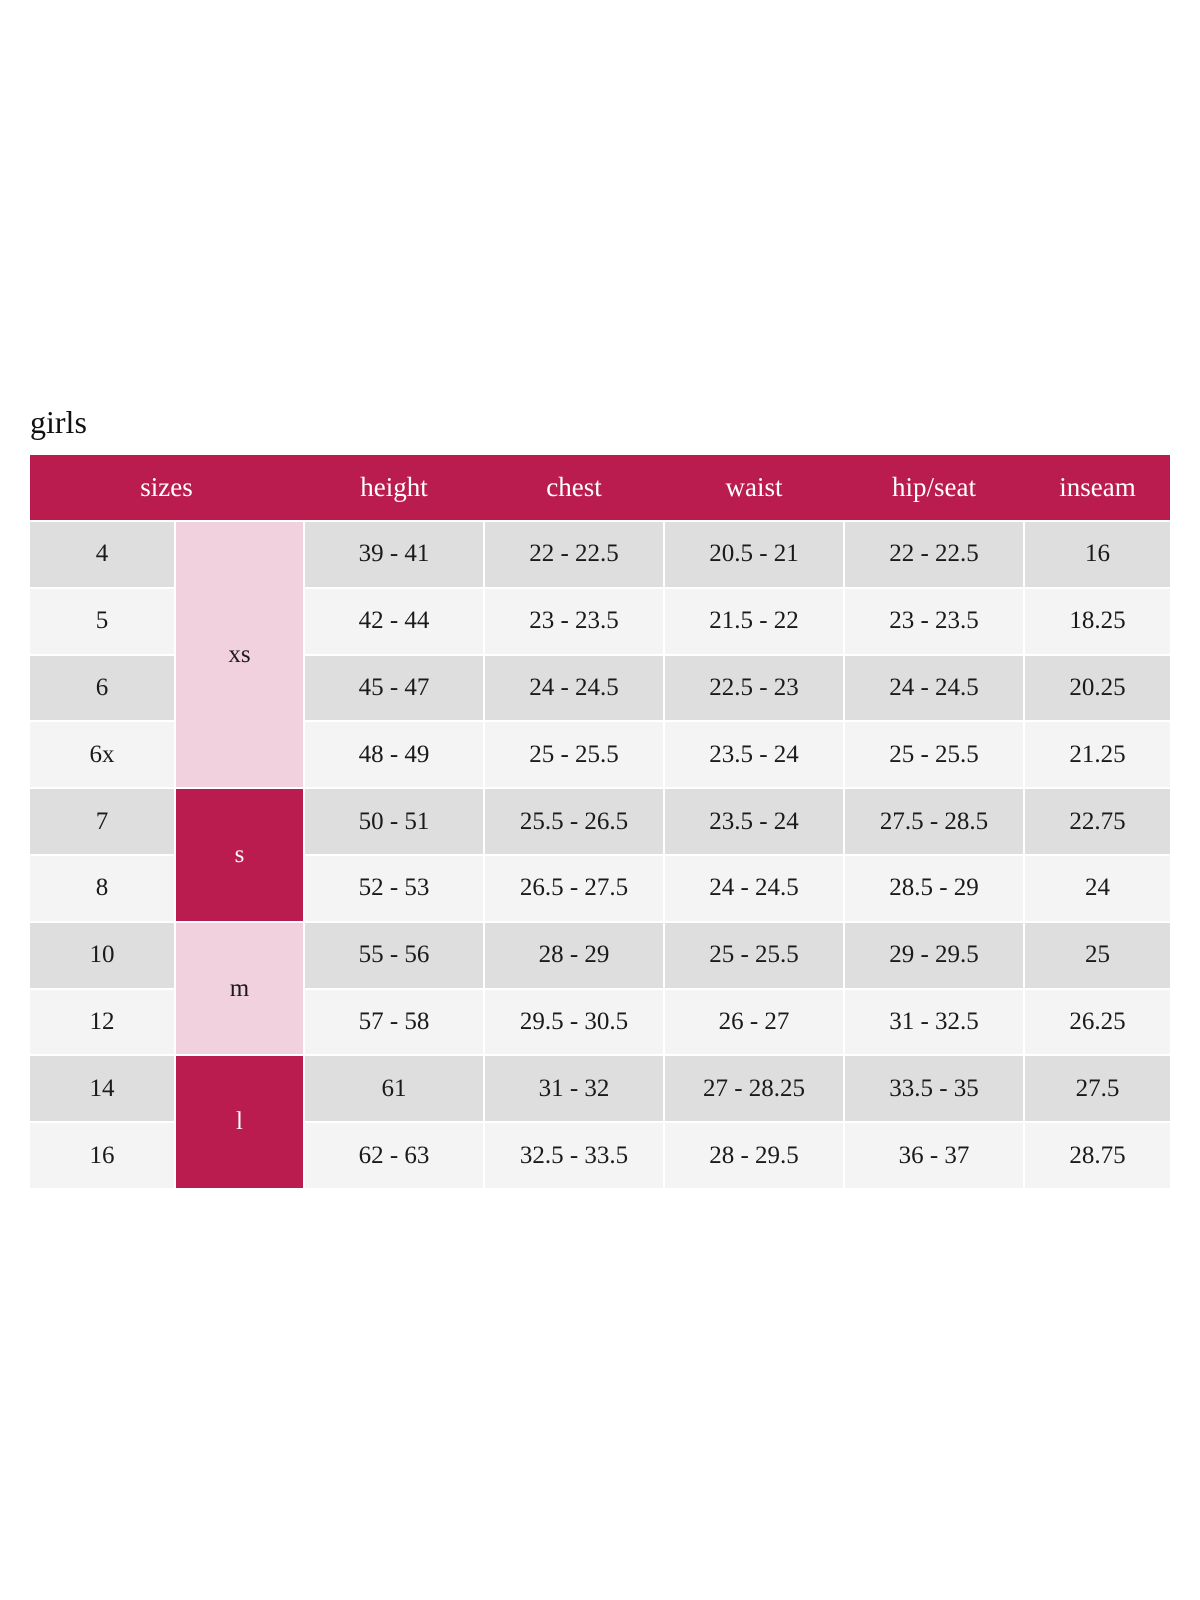  What do you see at coordinates (102, 821) in the screenshot?
I see `size-cell: 7` at bounding box center [102, 821].